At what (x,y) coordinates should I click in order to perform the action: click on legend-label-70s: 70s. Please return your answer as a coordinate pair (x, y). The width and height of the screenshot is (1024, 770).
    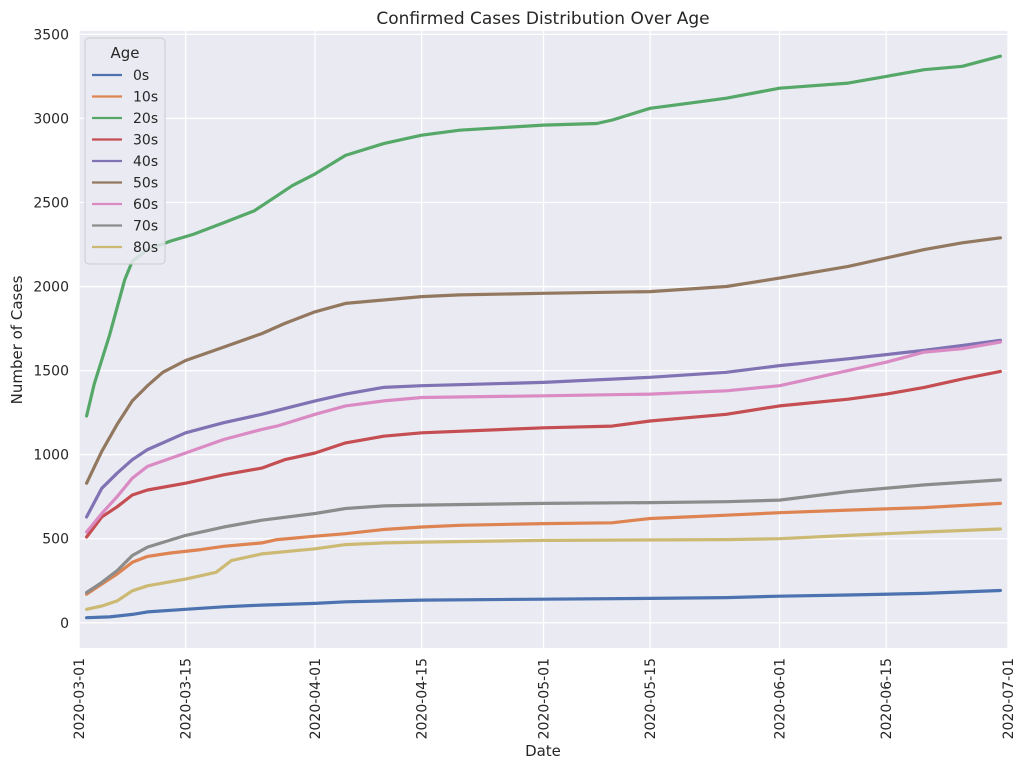
    Looking at the image, I should click on (145, 227).